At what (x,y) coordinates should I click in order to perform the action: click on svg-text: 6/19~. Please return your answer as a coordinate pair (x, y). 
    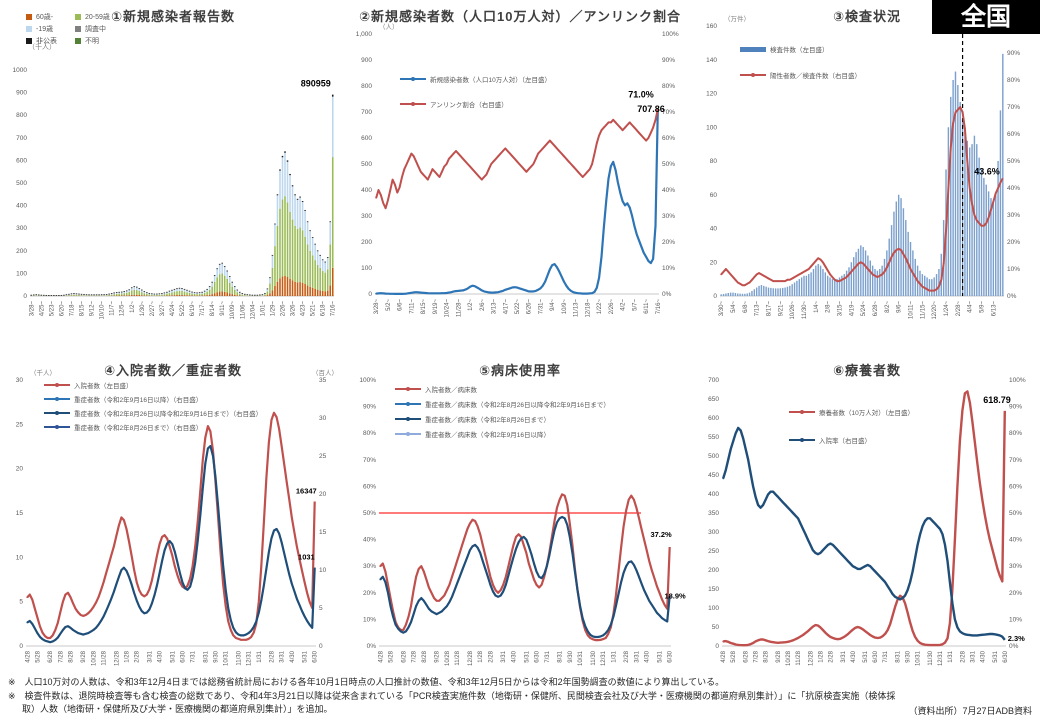
    Looking at the image, I should click on (193, 309).